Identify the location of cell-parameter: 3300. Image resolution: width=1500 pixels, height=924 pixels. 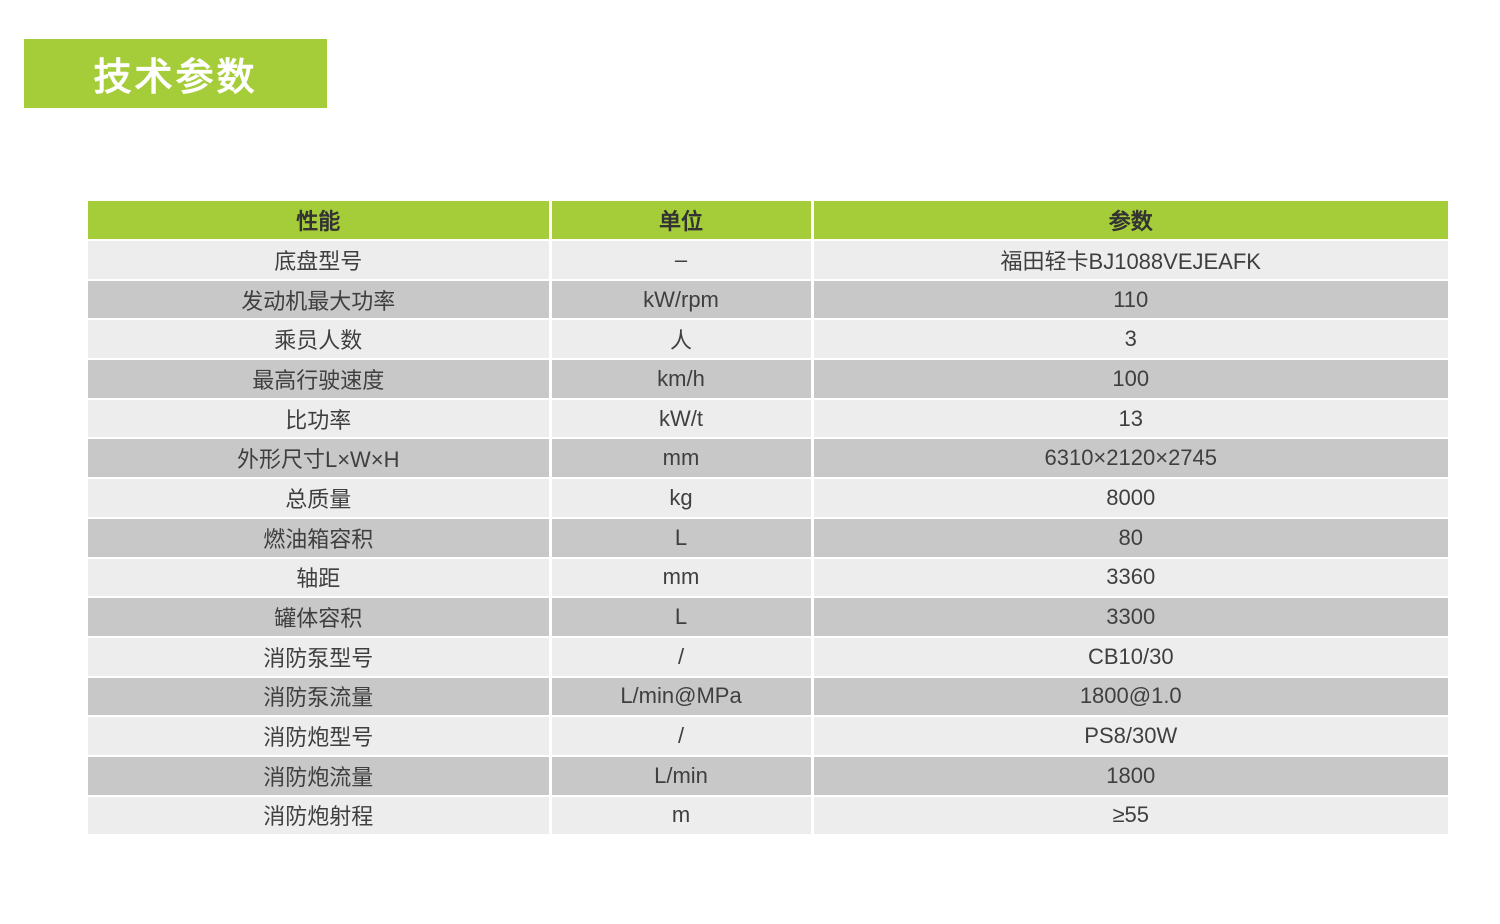
(1129, 617).